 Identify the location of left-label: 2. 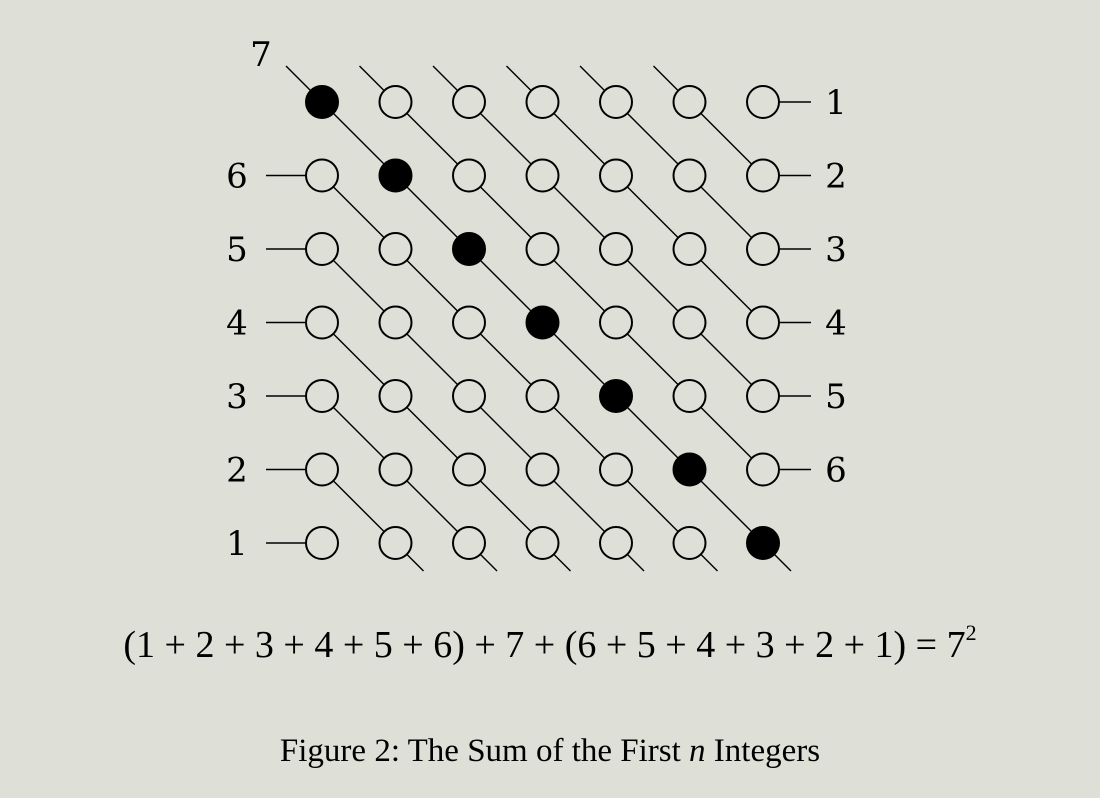
(237, 471).